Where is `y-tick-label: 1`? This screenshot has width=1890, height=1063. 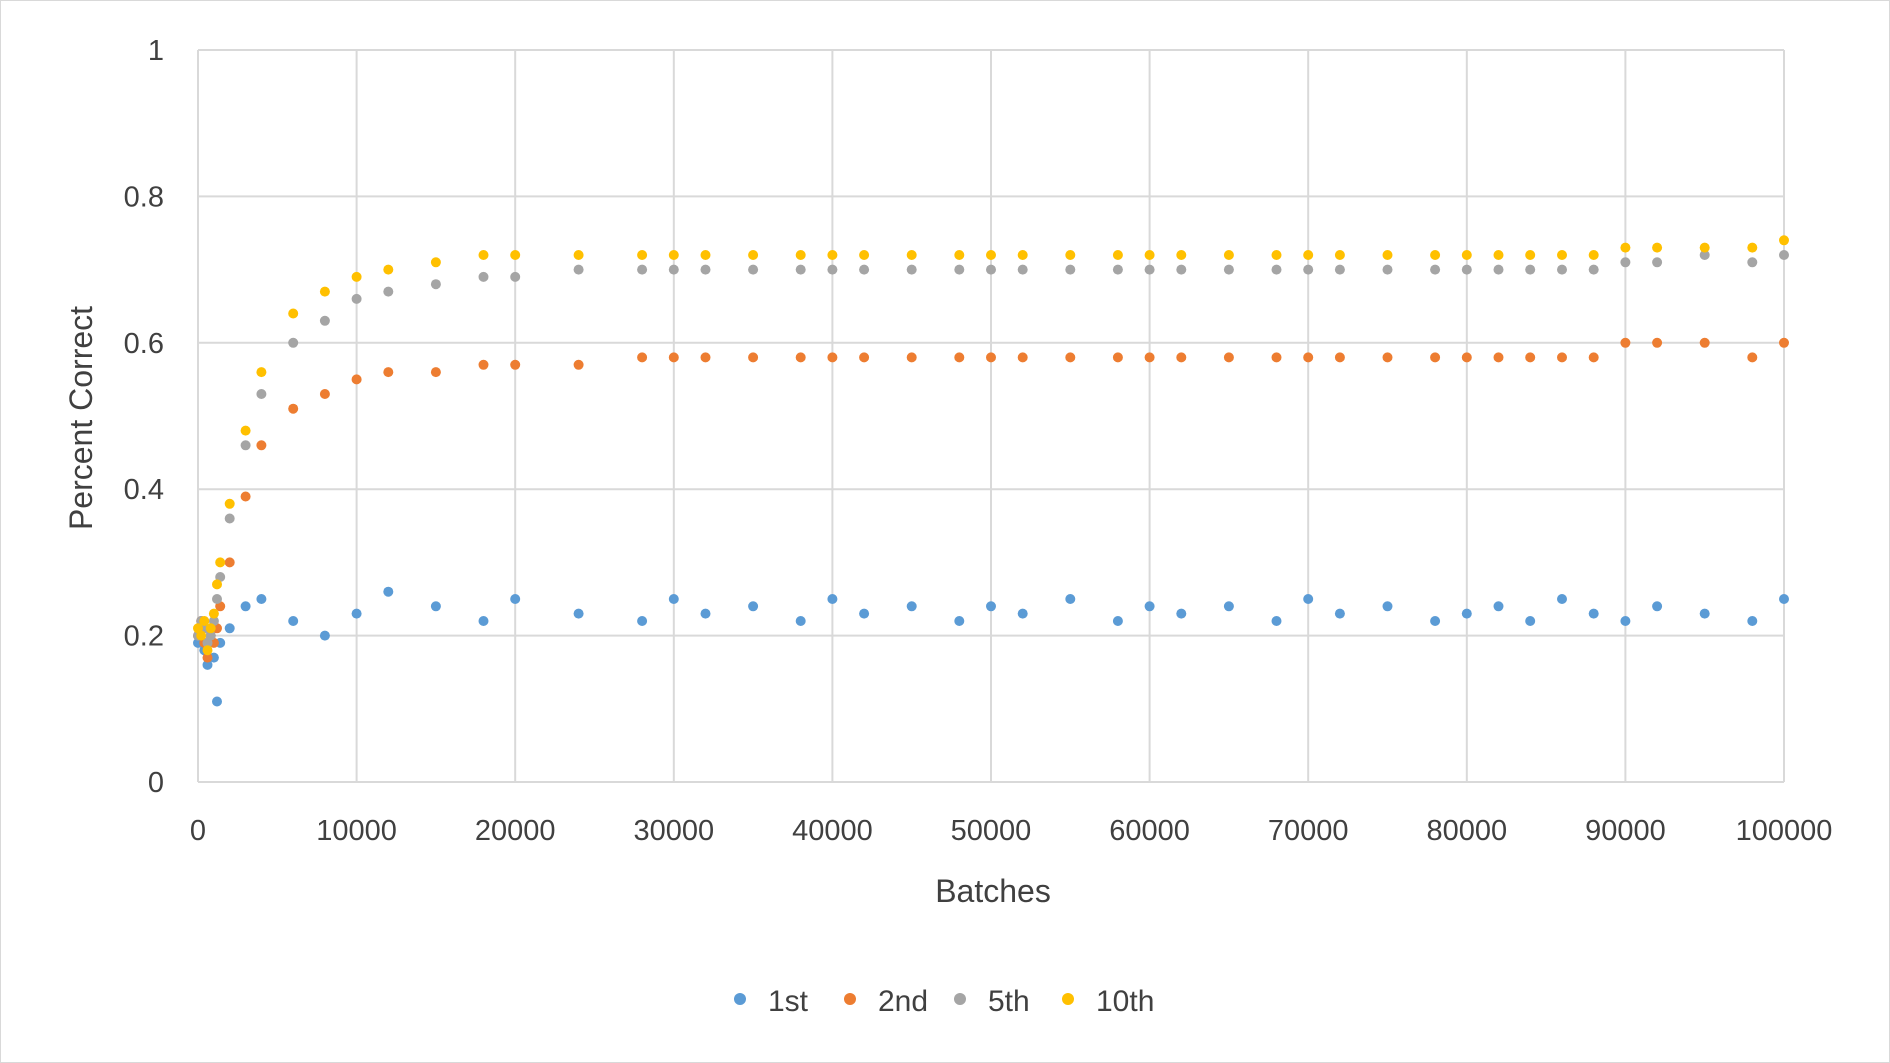
y-tick-label: 1 is located at coordinates (156, 51).